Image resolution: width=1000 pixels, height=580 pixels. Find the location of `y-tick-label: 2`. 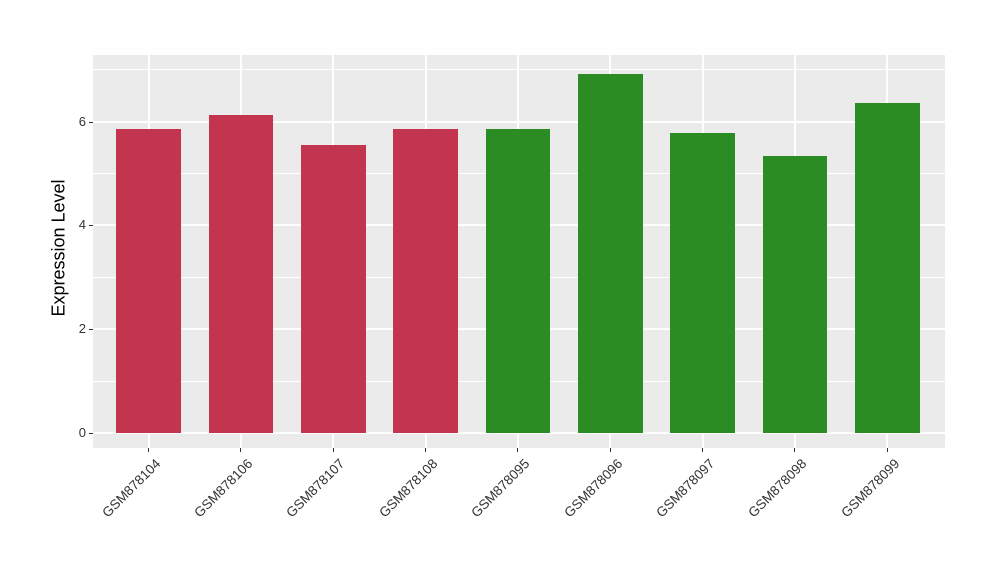

y-tick-label: 2 is located at coordinates (82, 329).